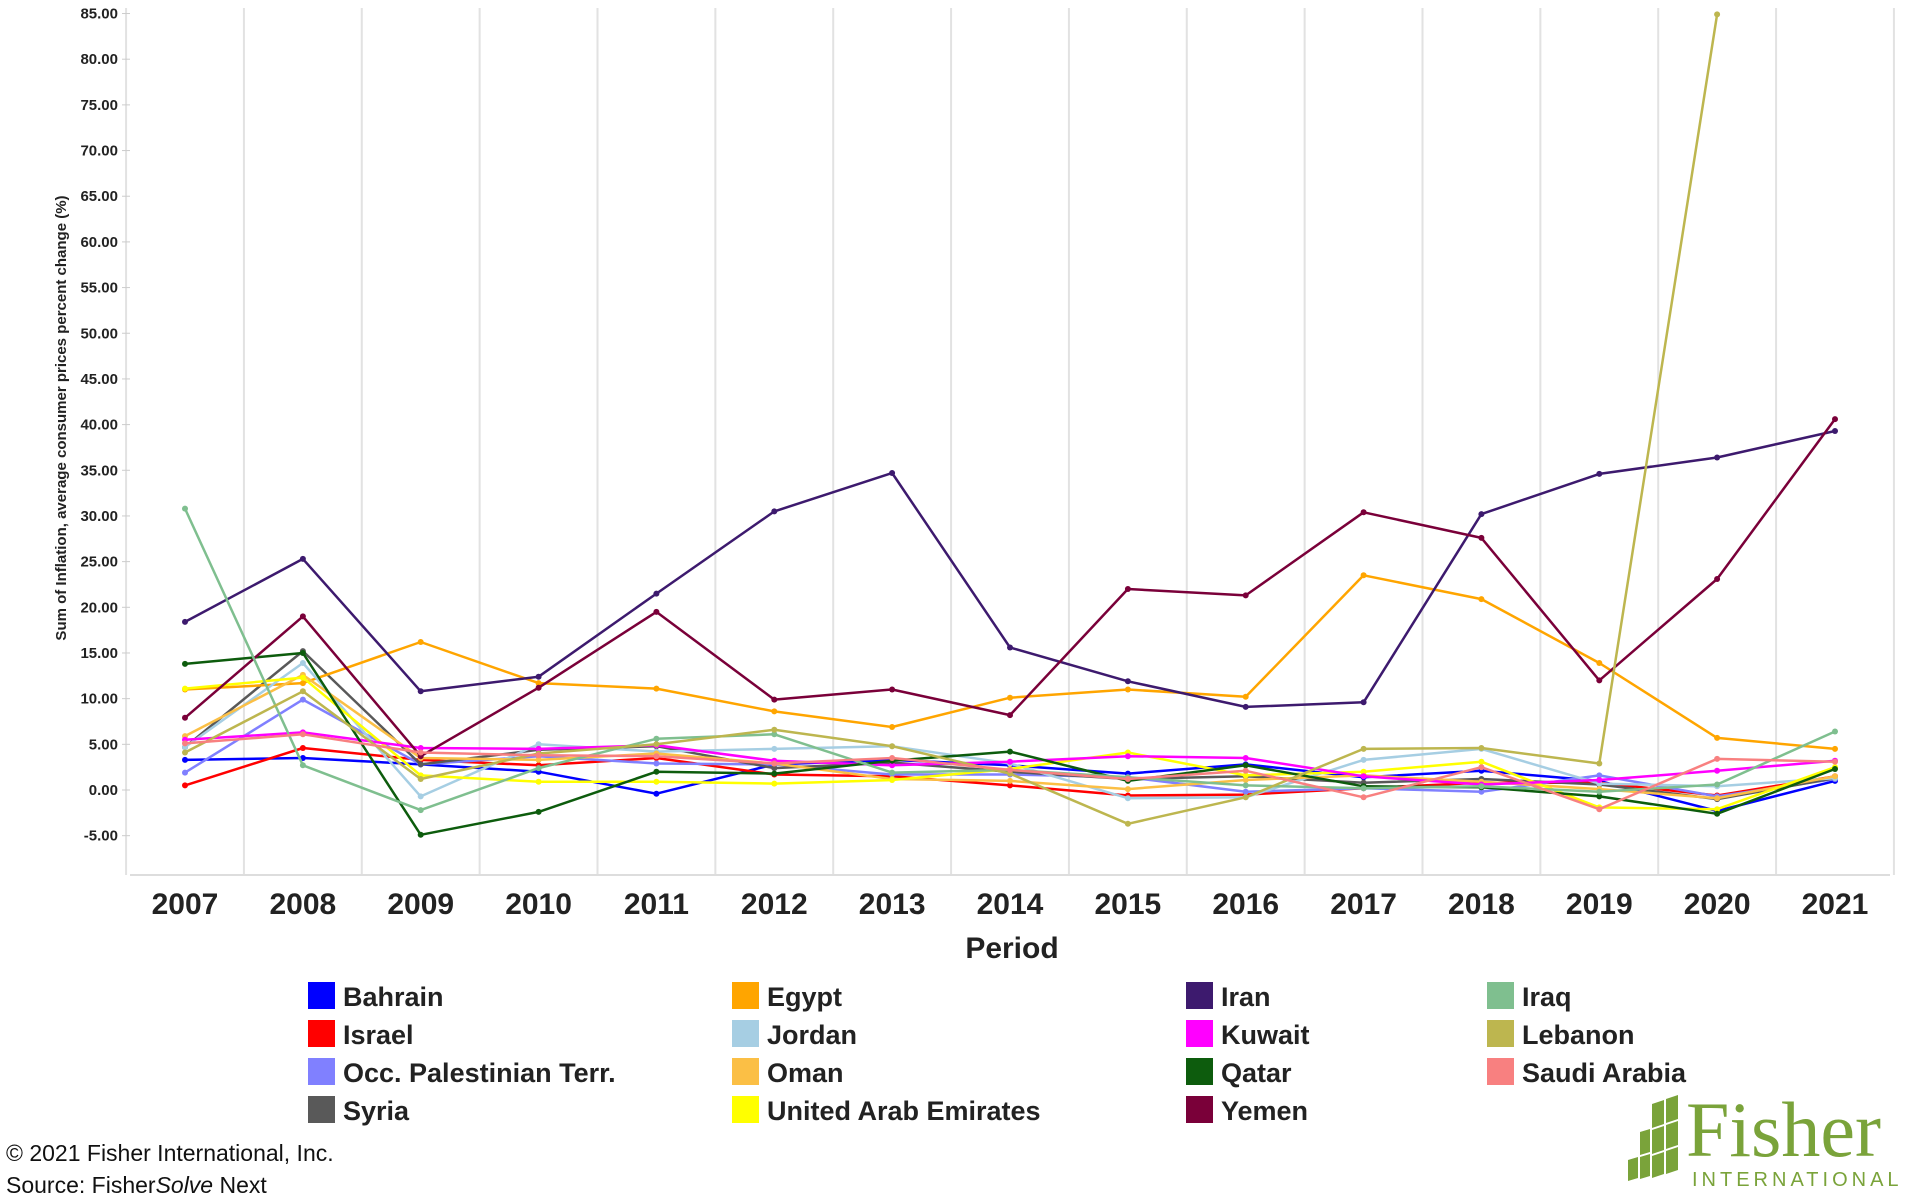 The image size is (1918, 1200). What do you see at coordinates (1127, 904) in the screenshot?
I see `x-tick-label: 2015` at bounding box center [1127, 904].